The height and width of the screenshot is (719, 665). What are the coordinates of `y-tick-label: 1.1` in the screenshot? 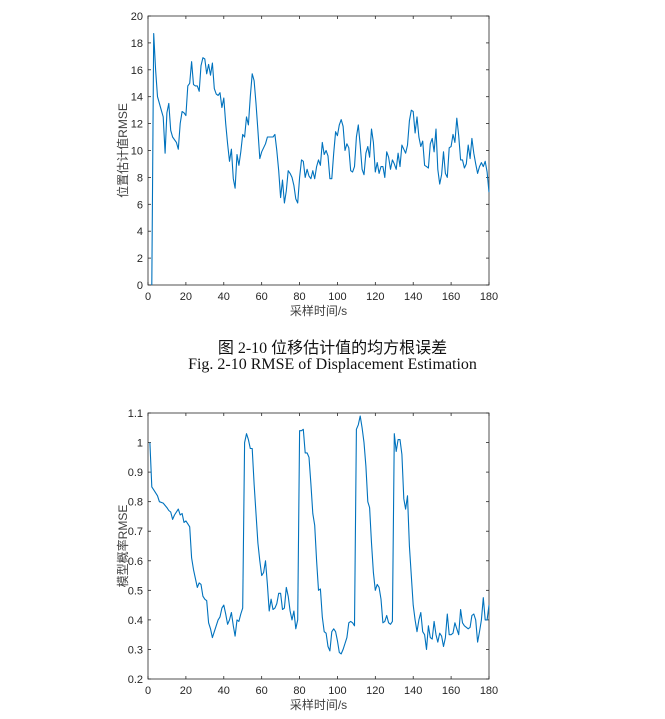 It's located at (135, 414).